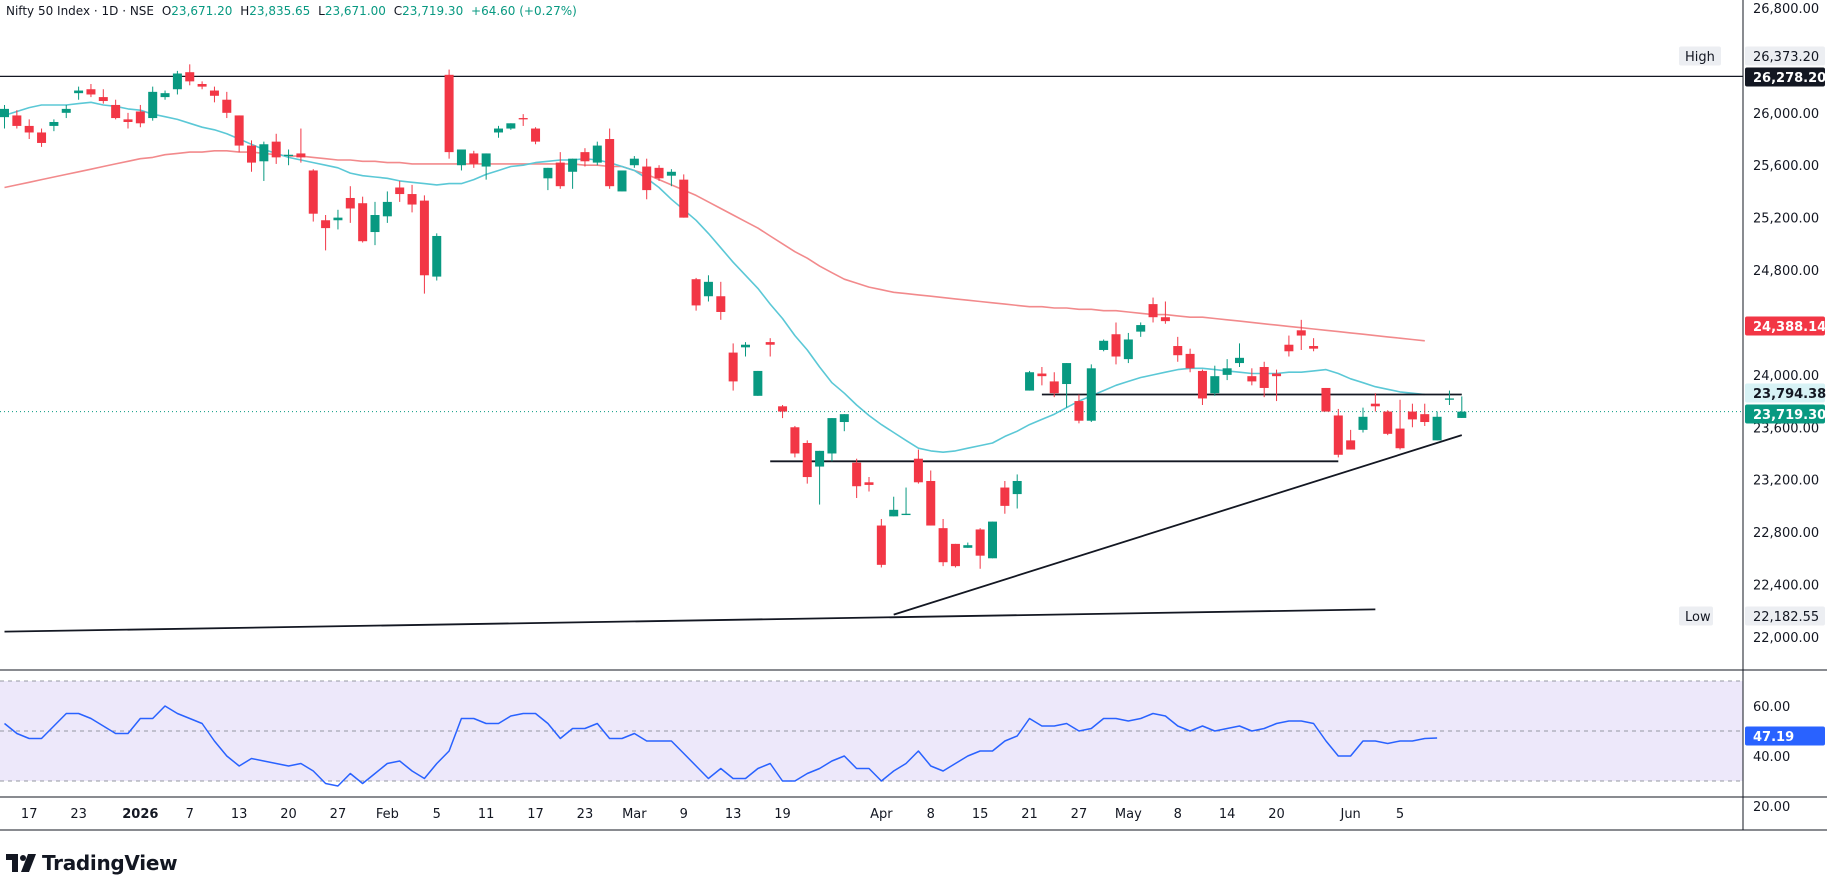 The height and width of the screenshot is (888, 1827). Describe the element at coordinates (486, 814) in the screenshot. I see `time-tick-label: 11` at that location.